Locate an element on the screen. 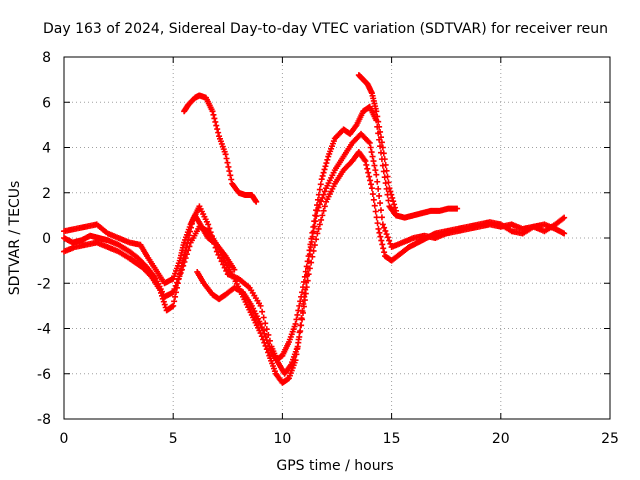  y-tick-label: 4 is located at coordinates (46, 149).